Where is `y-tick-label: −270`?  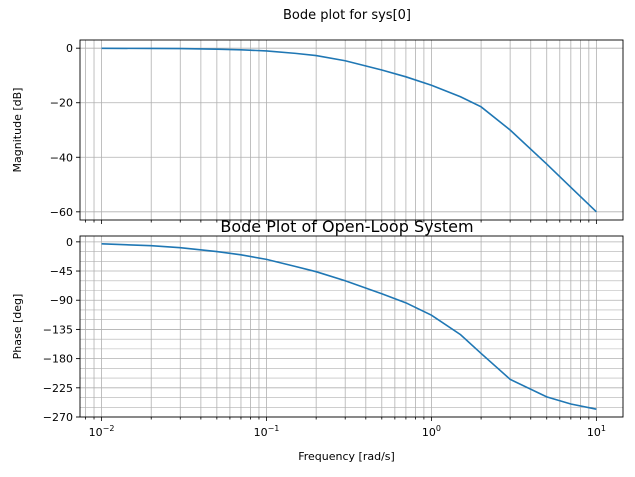 y-tick-label: −270 is located at coordinates (58, 417).